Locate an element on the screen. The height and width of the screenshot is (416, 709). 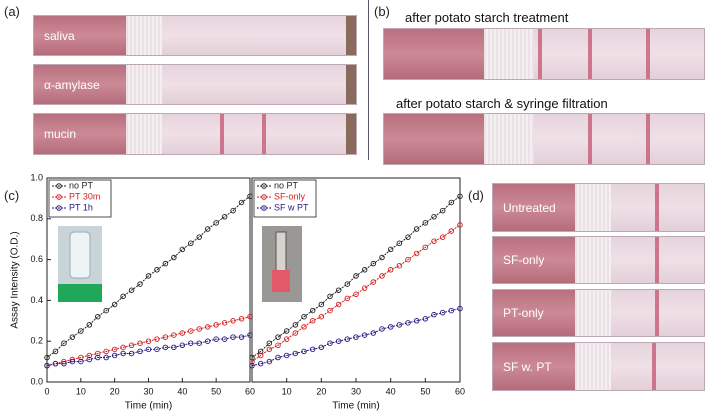
legend-label: SF w PT is located at coordinates (291, 207).